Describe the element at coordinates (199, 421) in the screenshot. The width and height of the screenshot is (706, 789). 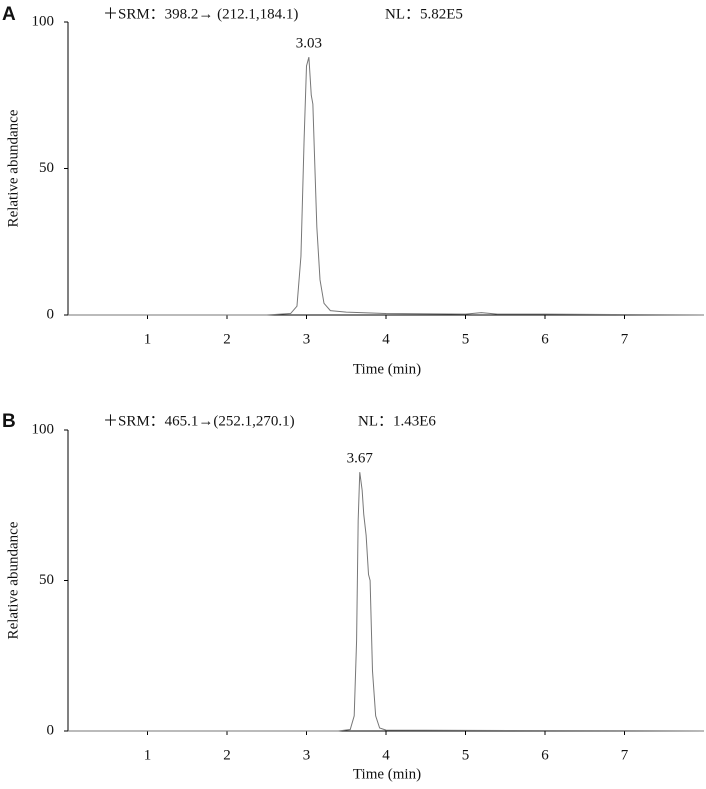
I see `srm-header: ＋SRM：465.1→(252.1,270.1)` at that location.